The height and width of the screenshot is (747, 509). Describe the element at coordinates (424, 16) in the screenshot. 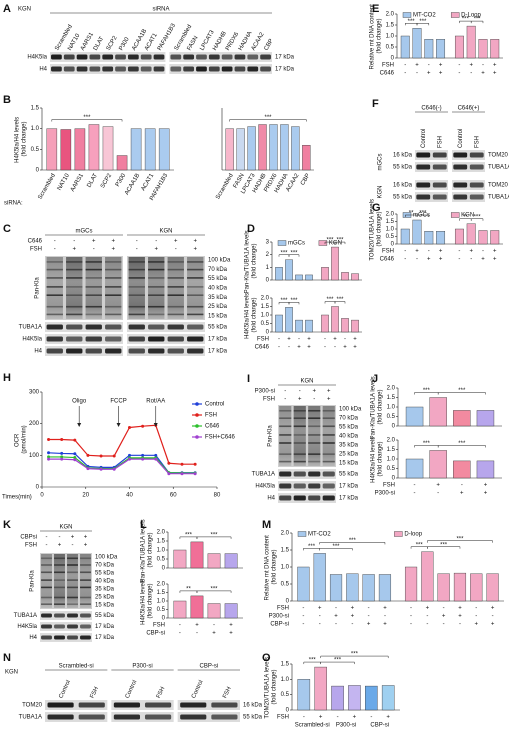

I see `legend-label: MT-CO2` at that location.